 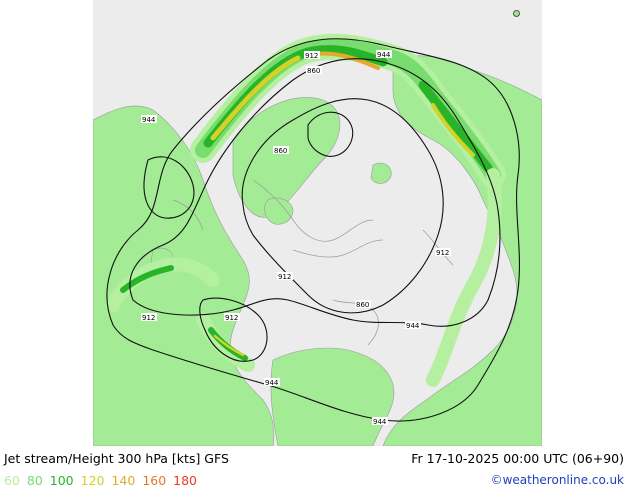 I want to click on page-title: Jet stream/Height 300 hPa [kts] GFS, so click(x=116, y=458).